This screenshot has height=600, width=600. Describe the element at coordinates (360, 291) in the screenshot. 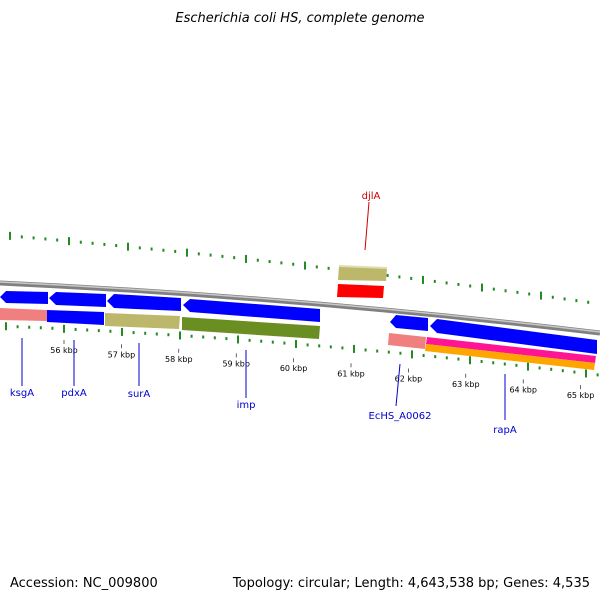

I see `feature-djlA-cds` at that location.